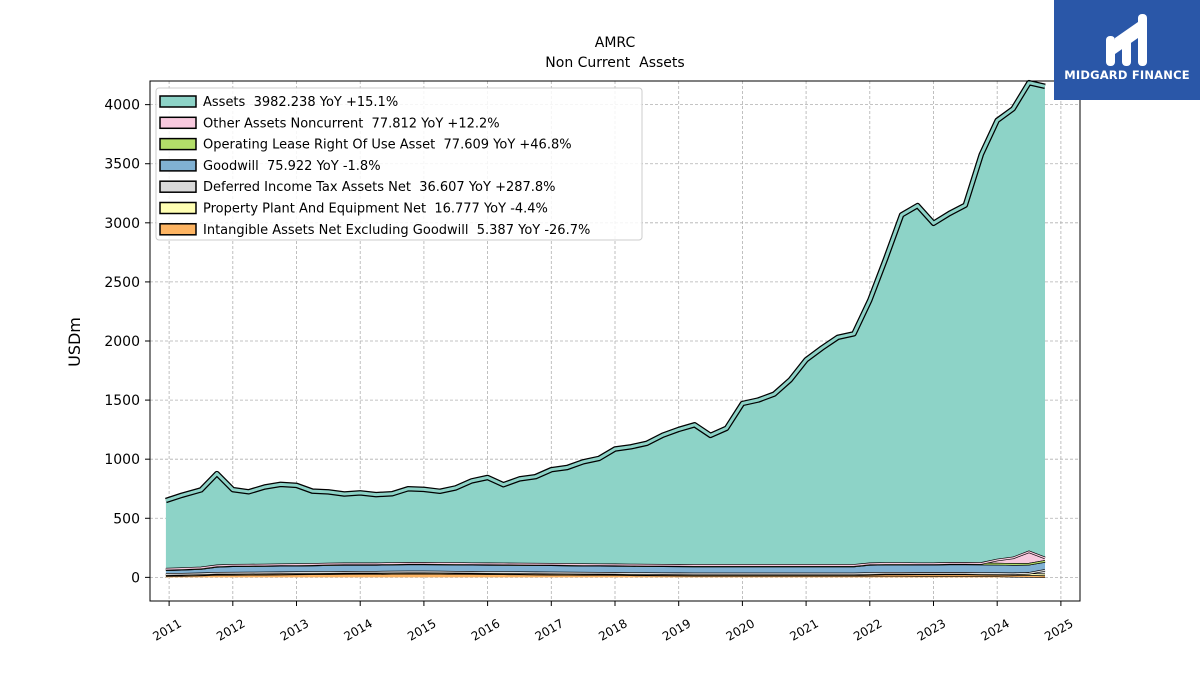 The image size is (1200, 675). What do you see at coordinates (421, 629) in the screenshot?
I see `x-tick-label: 2015` at bounding box center [421, 629].